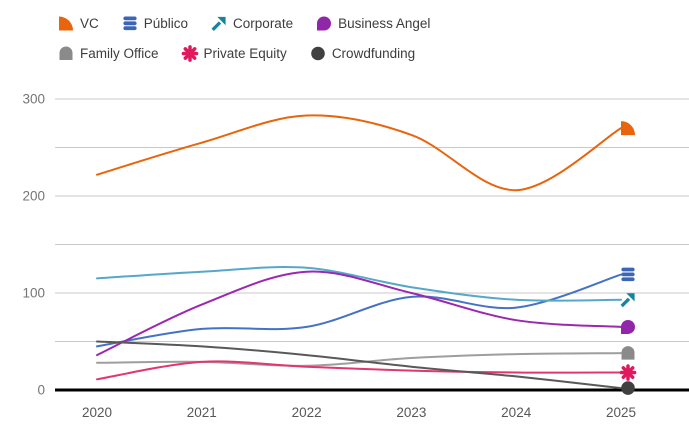 This screenshot has height=437, width=689. What do you see at coordinates (621, 412) in the screenshot?
I see `x-axis-tick-label: 2025` at bounding box center [621, 412].